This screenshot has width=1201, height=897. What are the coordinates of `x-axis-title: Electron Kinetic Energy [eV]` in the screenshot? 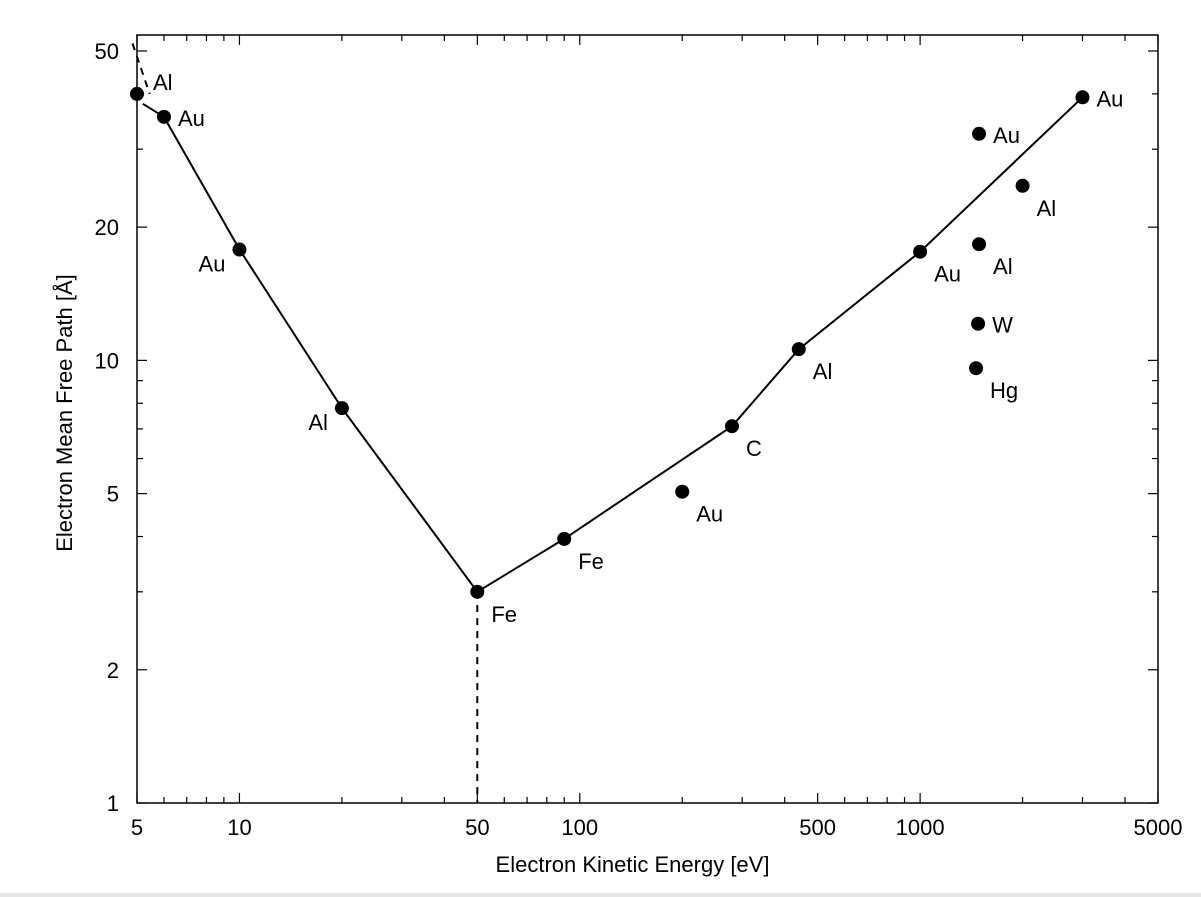 It's located at (633, 864).